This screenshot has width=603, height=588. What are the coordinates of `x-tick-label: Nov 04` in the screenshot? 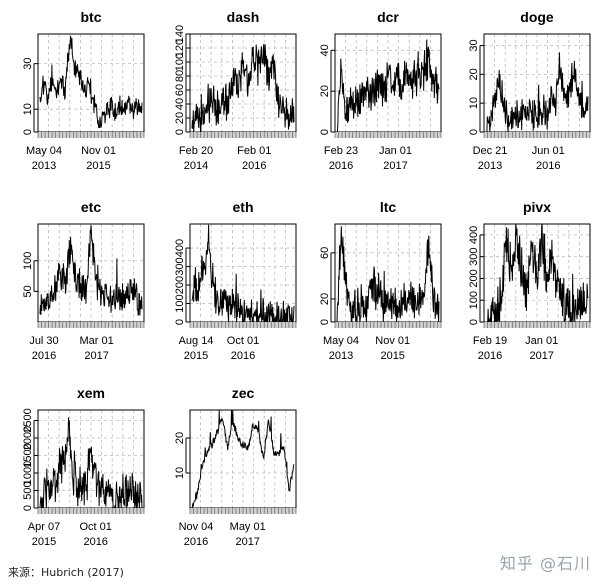 It's located at (196, 527).